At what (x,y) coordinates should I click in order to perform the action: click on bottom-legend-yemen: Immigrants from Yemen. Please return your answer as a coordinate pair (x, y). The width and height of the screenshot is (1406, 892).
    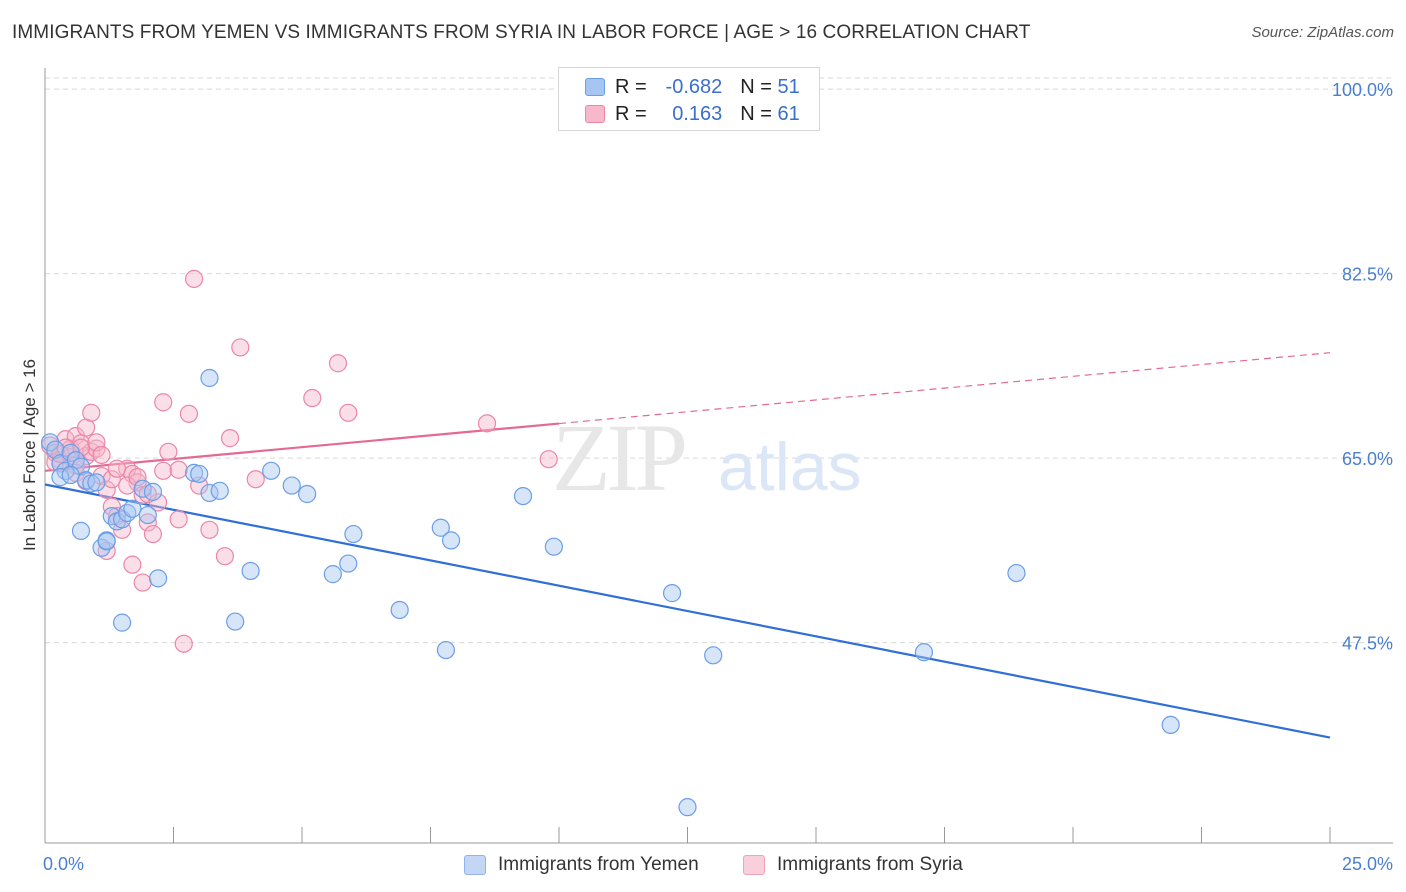
    Looking at the image, I should click on (581, 865).